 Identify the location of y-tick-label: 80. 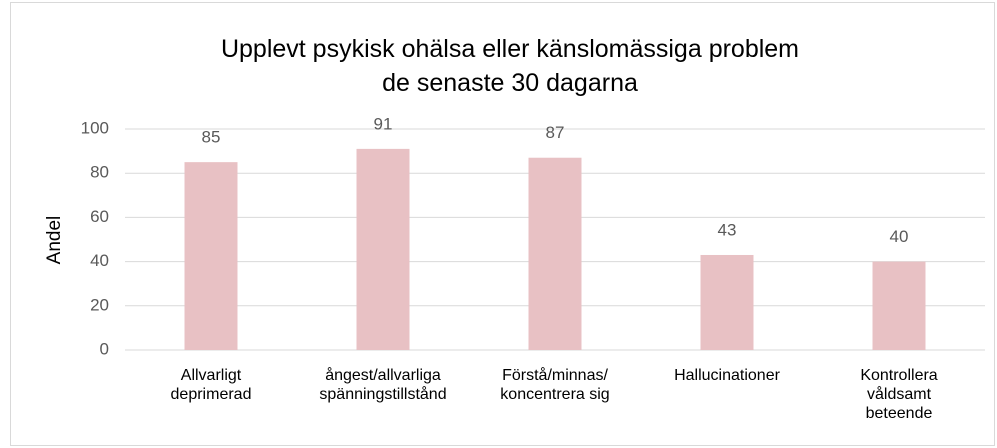
(99, 172).